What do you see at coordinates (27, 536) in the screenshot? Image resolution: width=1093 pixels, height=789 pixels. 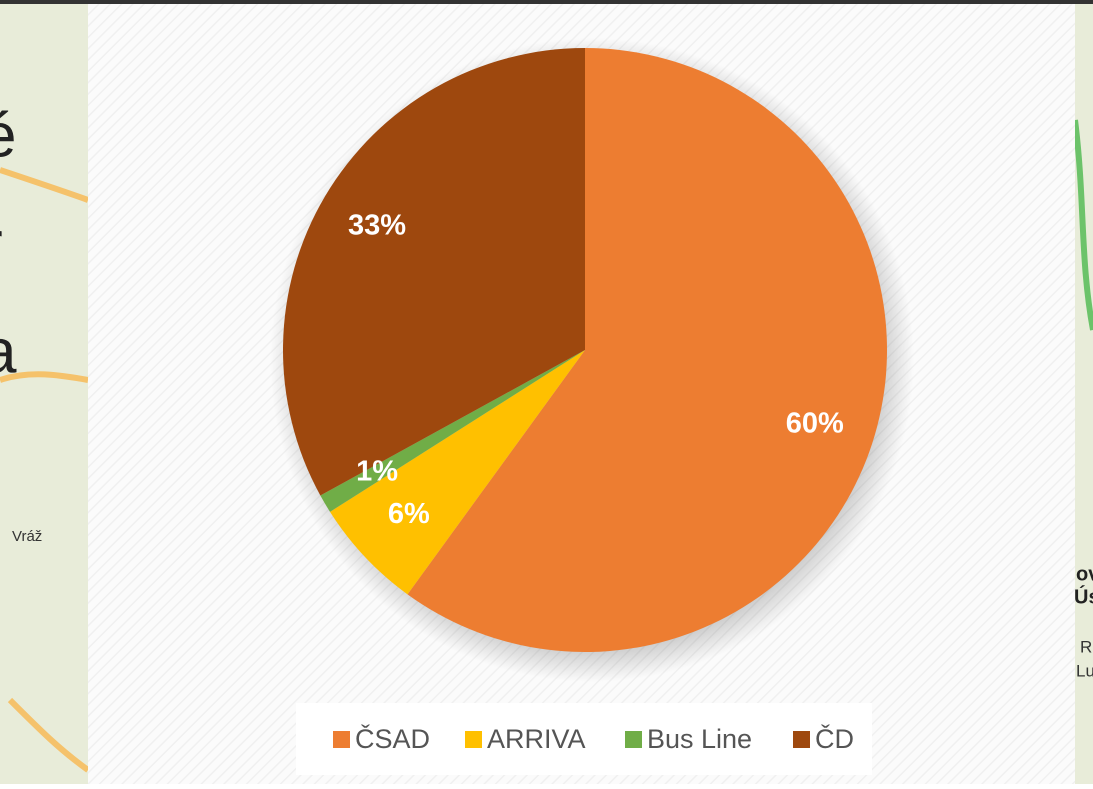 I see `map-label: Vráž` at bounding box center [27, 536].